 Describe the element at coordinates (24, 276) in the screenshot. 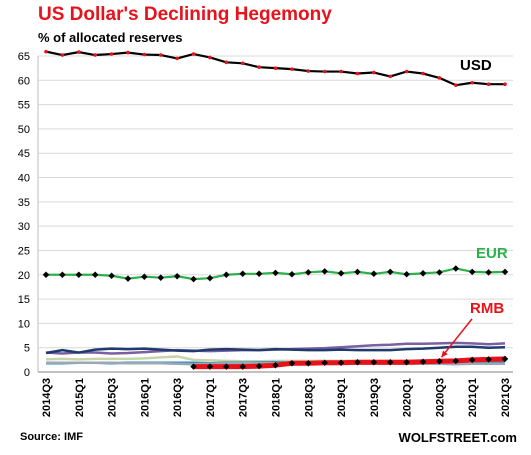

I see `y-tick-label: 20` at that location.